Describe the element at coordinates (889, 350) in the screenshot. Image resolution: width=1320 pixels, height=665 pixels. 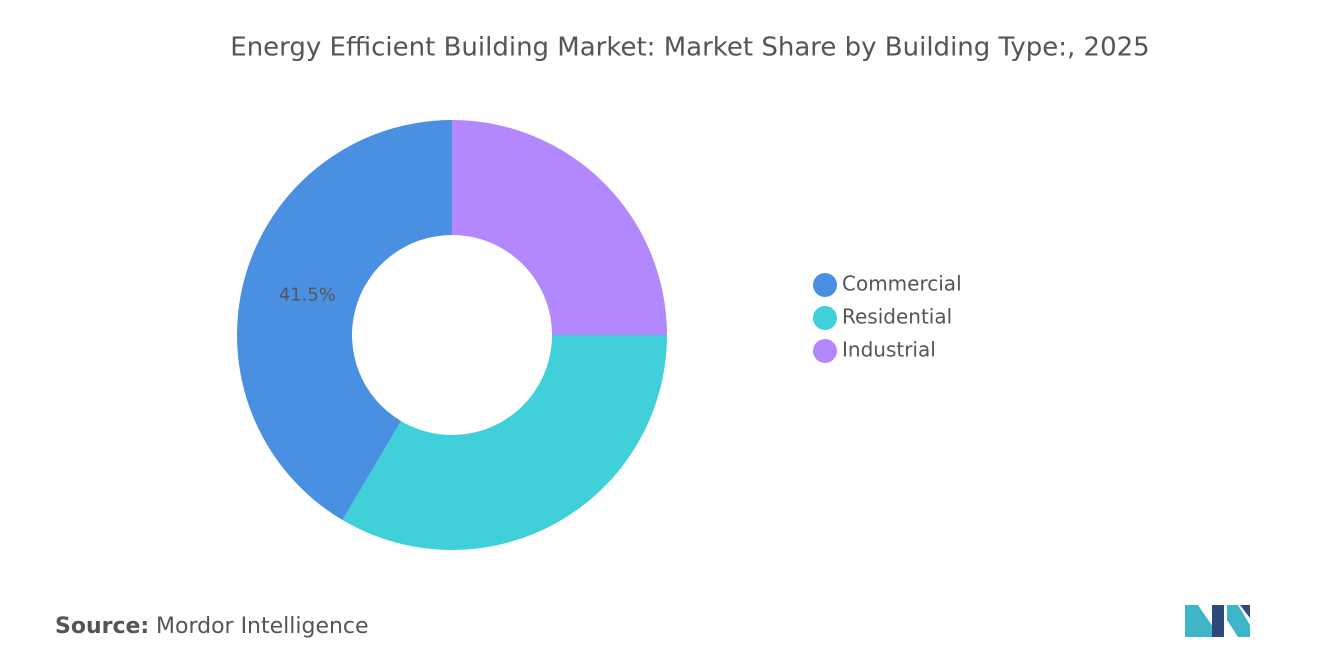
I see `legend-label: Industrial` at that location.